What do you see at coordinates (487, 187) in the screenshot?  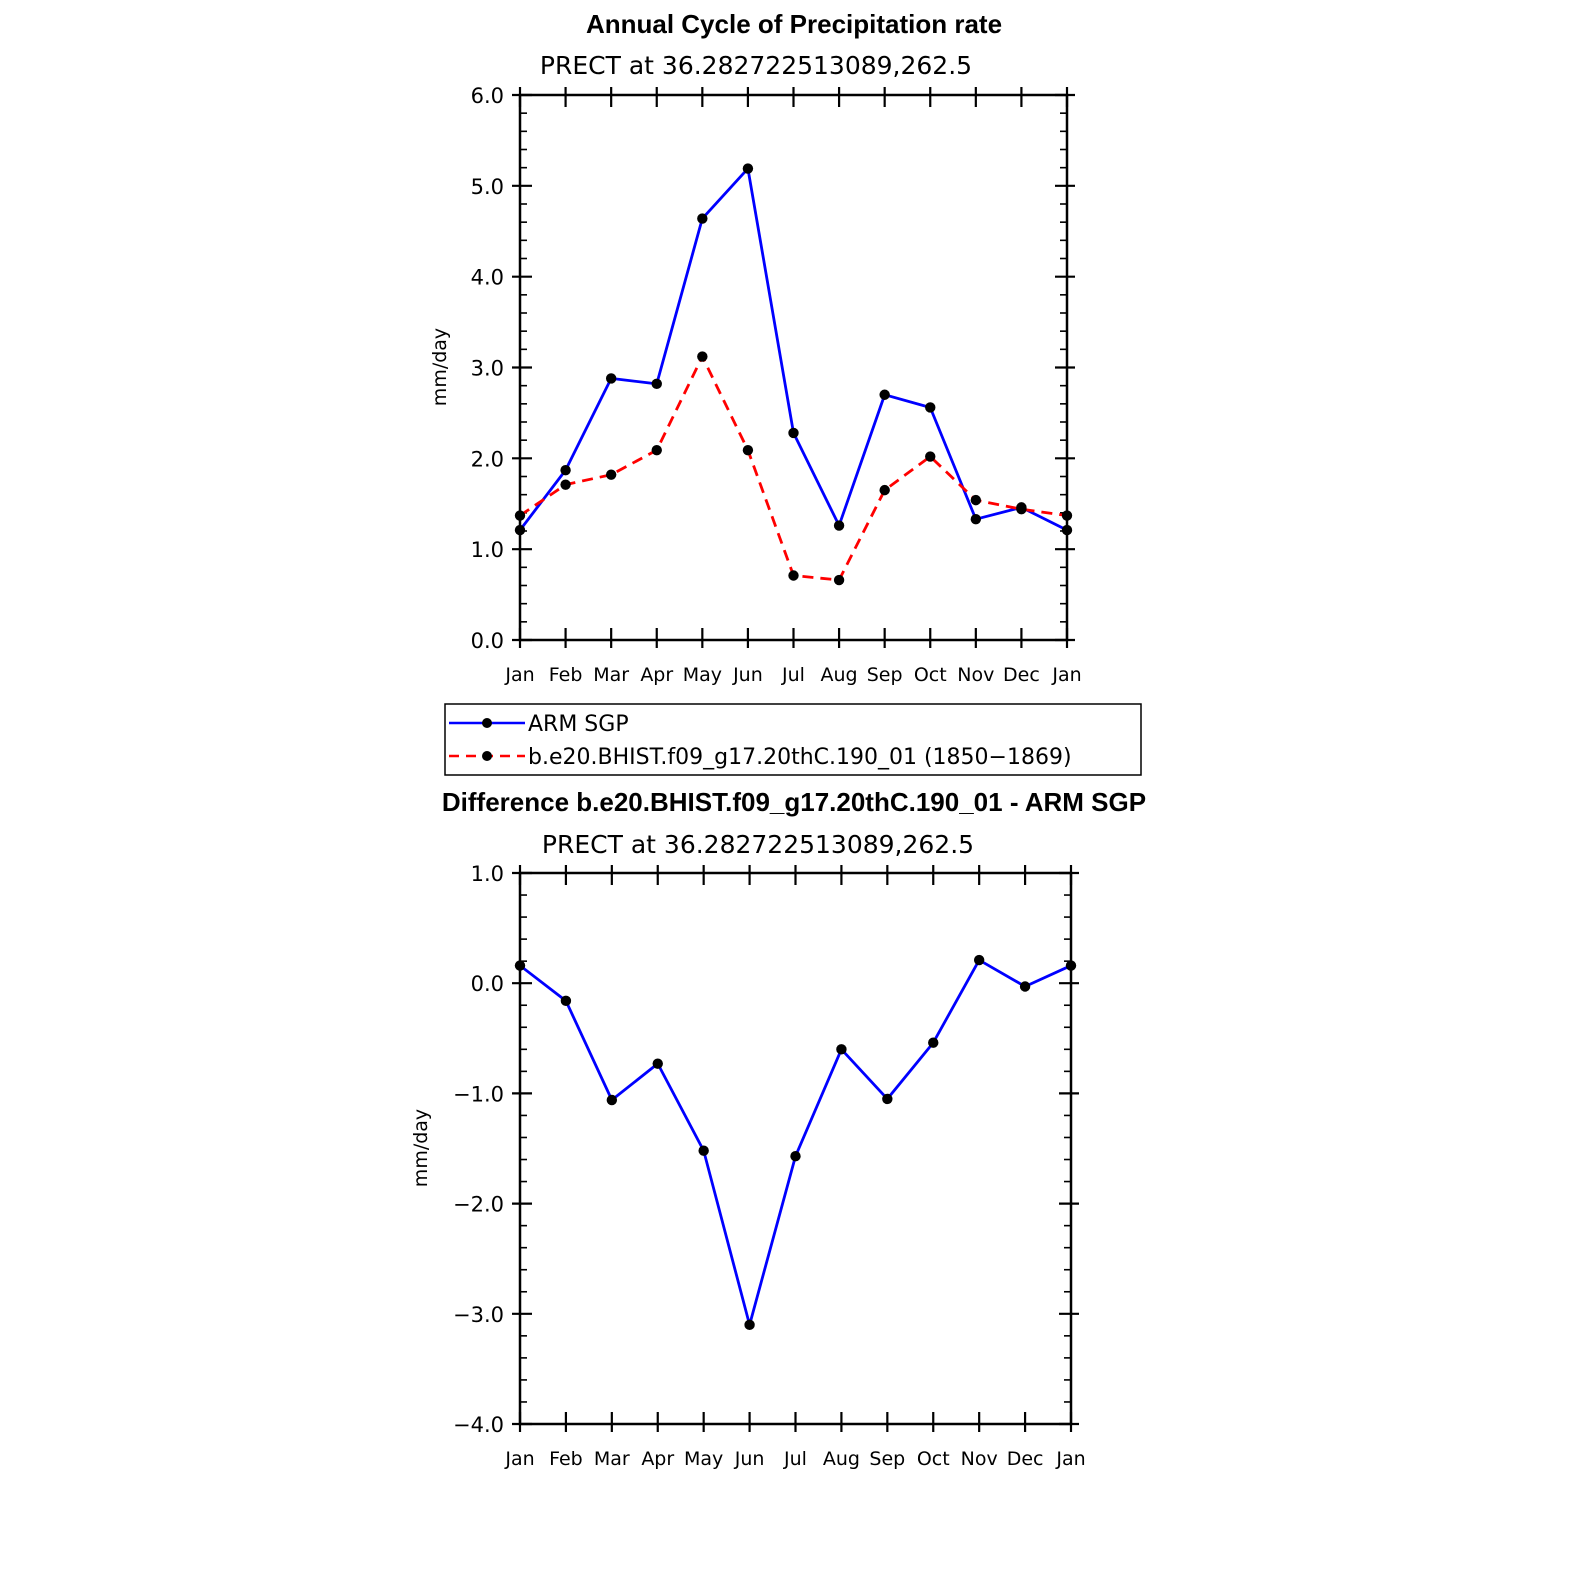 I see `y-tick-label: 5.0` at bounding box center [487, 187].